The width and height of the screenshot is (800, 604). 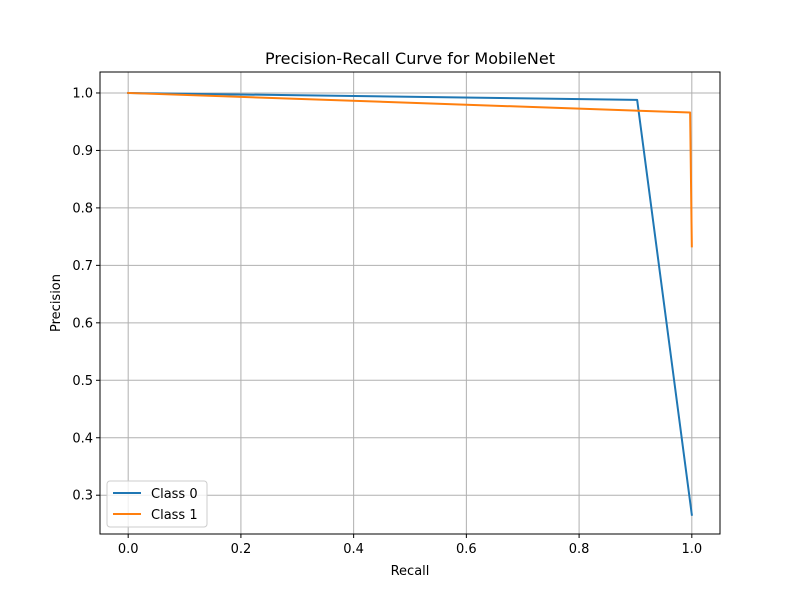 I want to click on legend-label-class-1: Class 1, so click(x=174, y=515).